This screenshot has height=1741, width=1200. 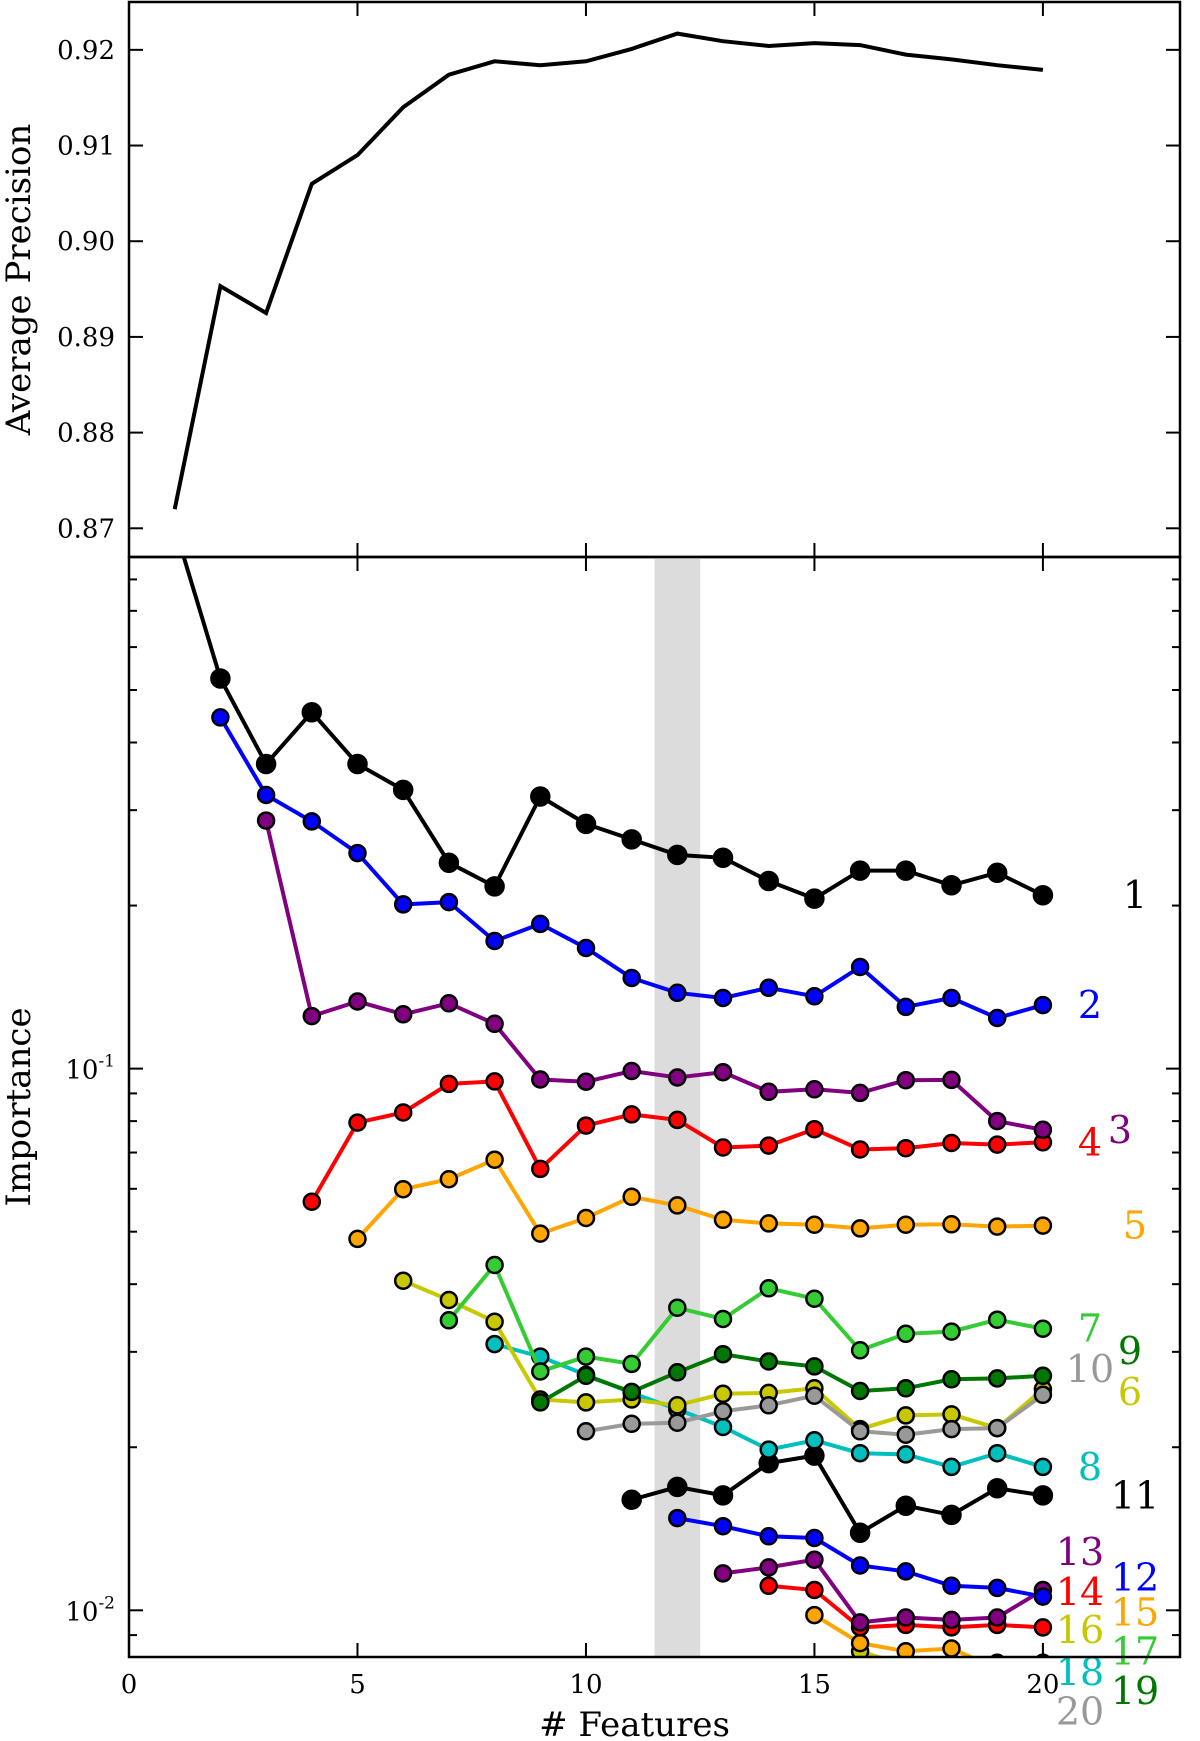 What do you see at coordinates (19, 1106) in the screenshot?
I see `bottom-ylabel: Importance` at bounding box center [19, 1106].